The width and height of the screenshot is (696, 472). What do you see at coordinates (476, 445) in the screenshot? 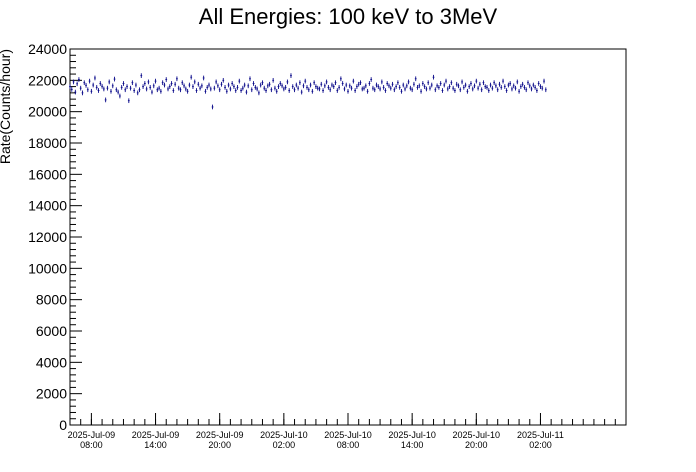
I see `x-tick-label-time: 20:00` at bounding box center [476, 445].